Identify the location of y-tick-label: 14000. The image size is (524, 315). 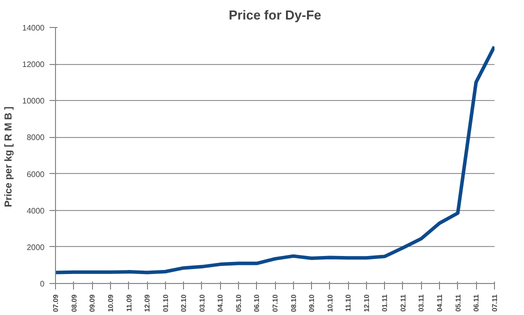
(34, 28).